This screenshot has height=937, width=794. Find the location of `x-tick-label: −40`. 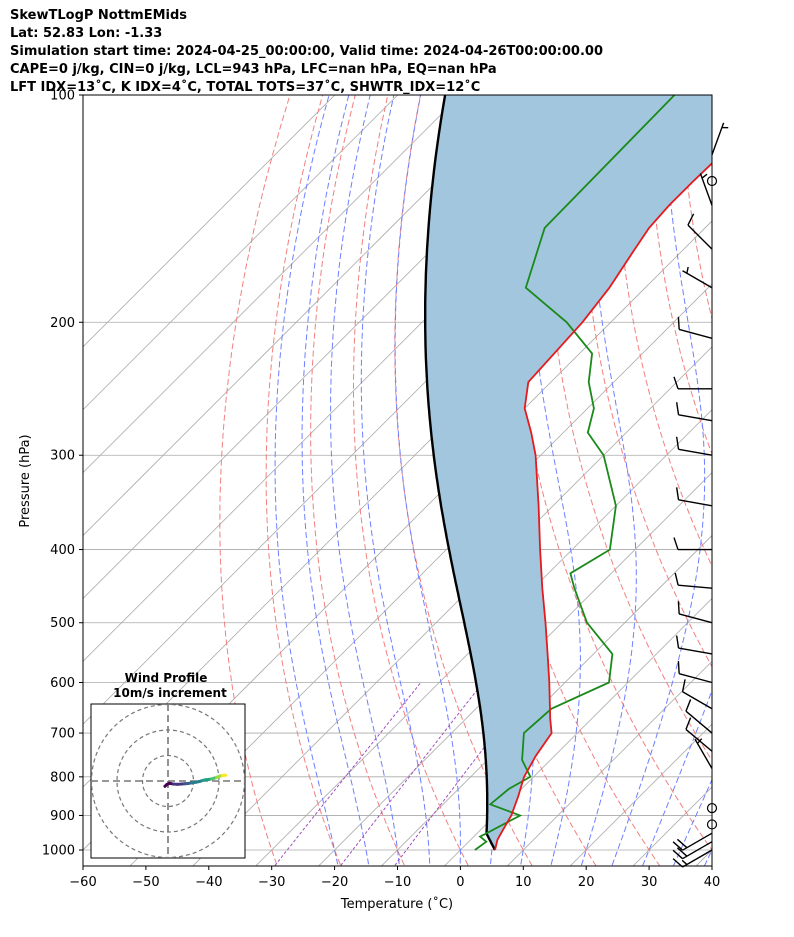

x-tick-label: −40 is located at coordinates (208, 882).